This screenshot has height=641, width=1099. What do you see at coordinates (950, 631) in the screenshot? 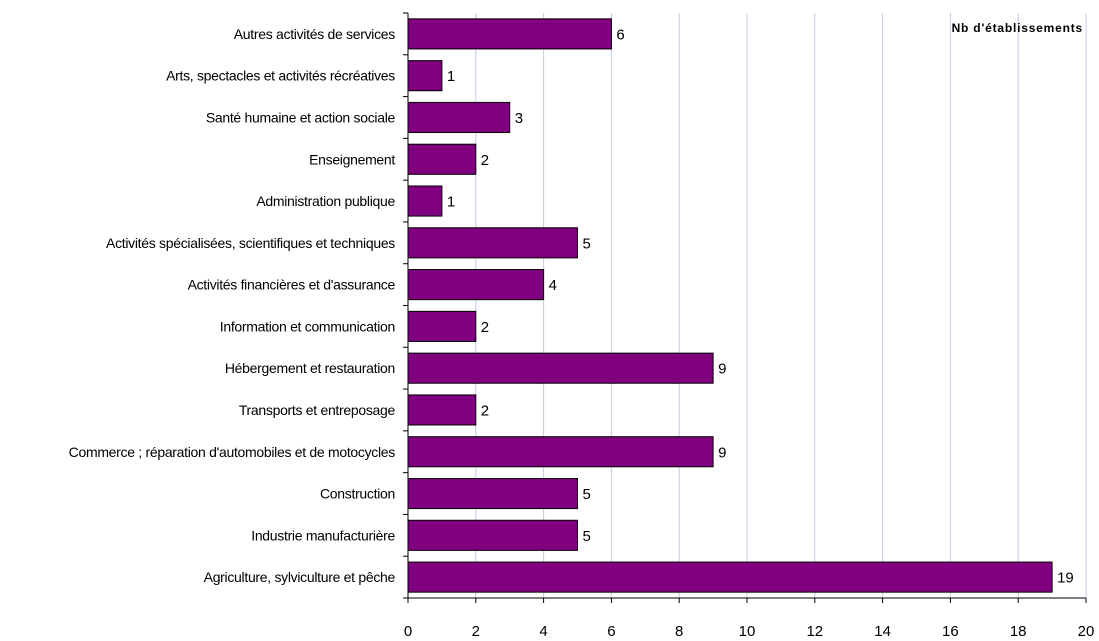
I see `x-tick-label: 16` at bounding box center [950, 631].